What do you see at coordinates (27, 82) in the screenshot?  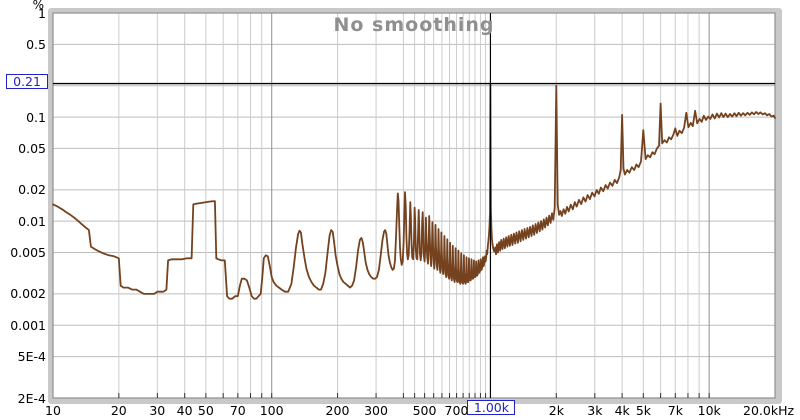 I see `cursor-level-readout: 0.21` at bounding box center [27, 82].